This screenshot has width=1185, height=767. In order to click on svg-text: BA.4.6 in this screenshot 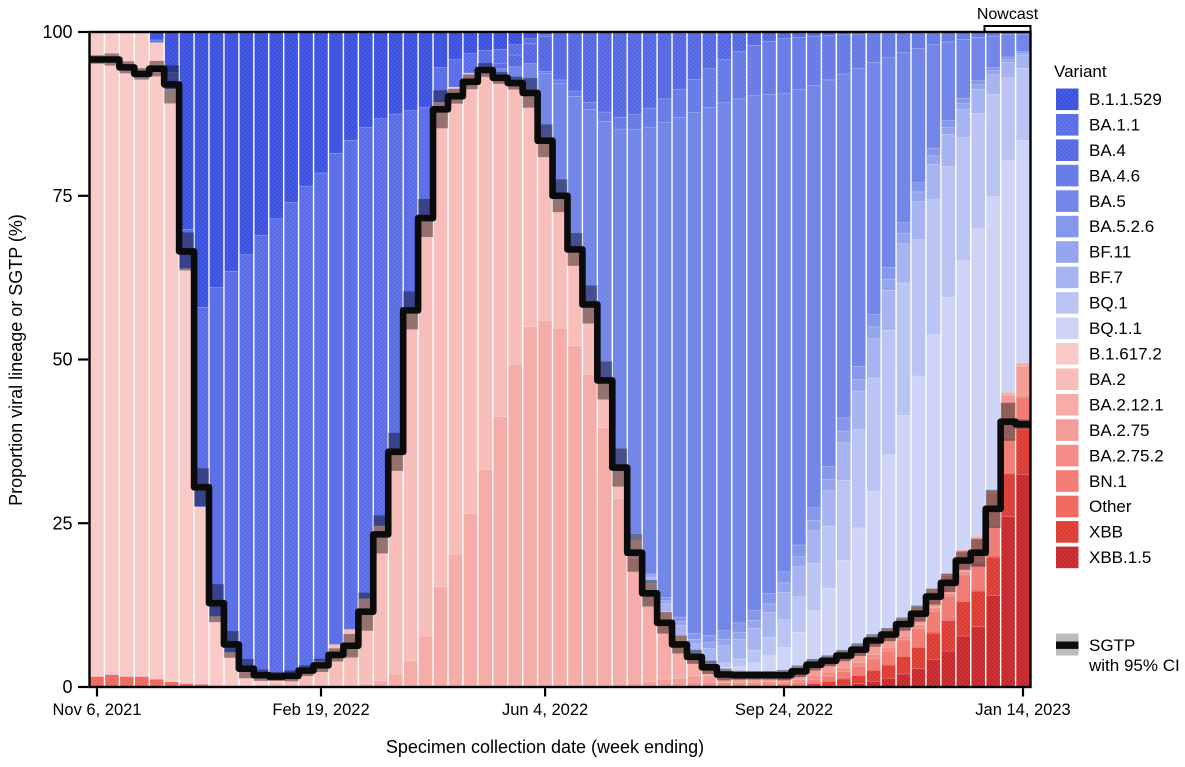, I will do `click(1114, 175)`.